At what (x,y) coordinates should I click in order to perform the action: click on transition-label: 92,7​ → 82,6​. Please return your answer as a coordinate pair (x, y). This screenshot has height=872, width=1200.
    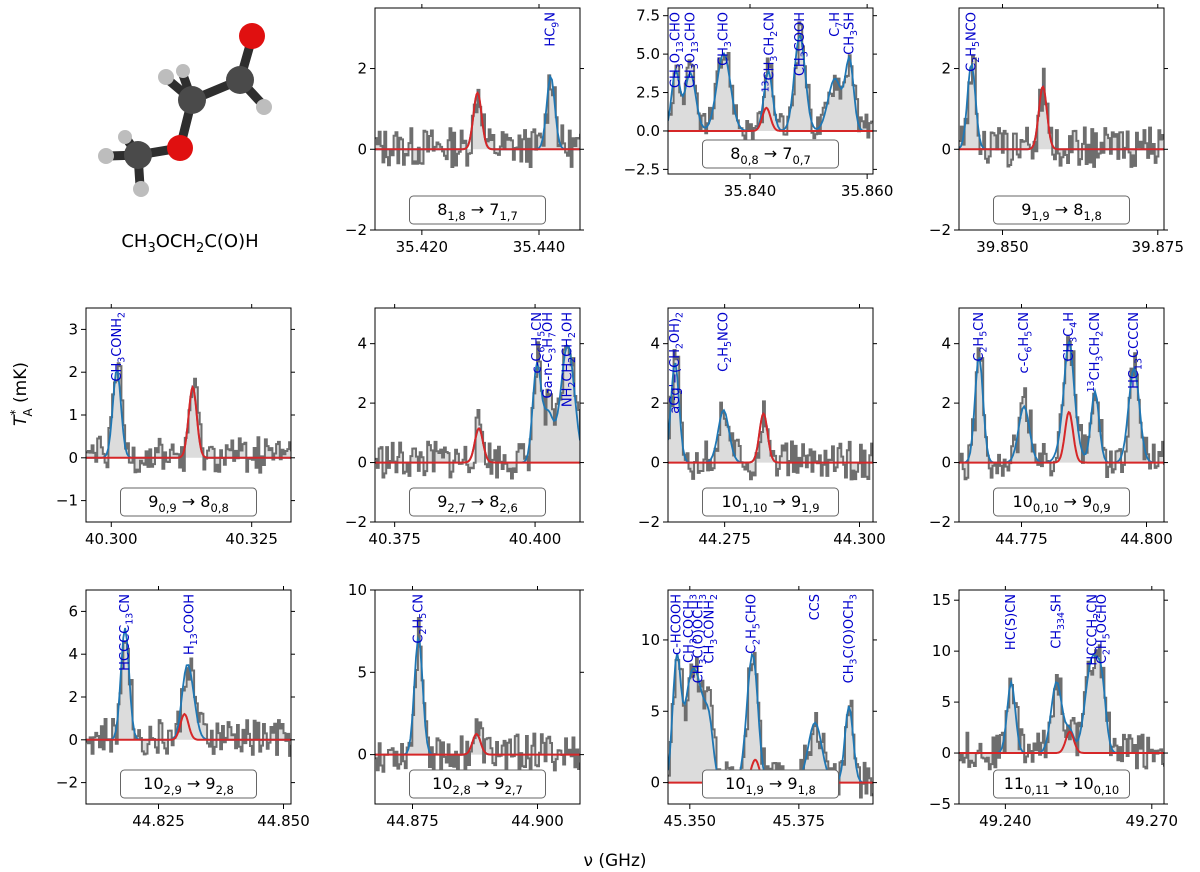
    Looking at the image, I should click on (477, 503).